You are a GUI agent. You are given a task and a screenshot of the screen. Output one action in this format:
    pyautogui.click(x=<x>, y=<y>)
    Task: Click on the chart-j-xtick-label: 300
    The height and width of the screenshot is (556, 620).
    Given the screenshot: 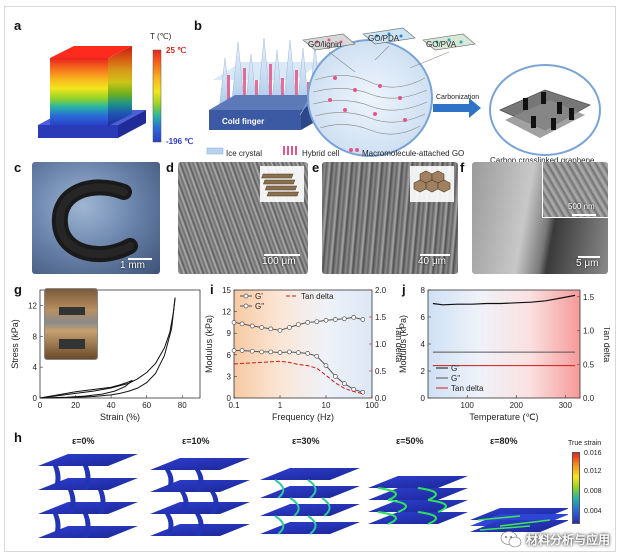 What is the action you would take?
    pyautogui.click(x=566, y=405)
    